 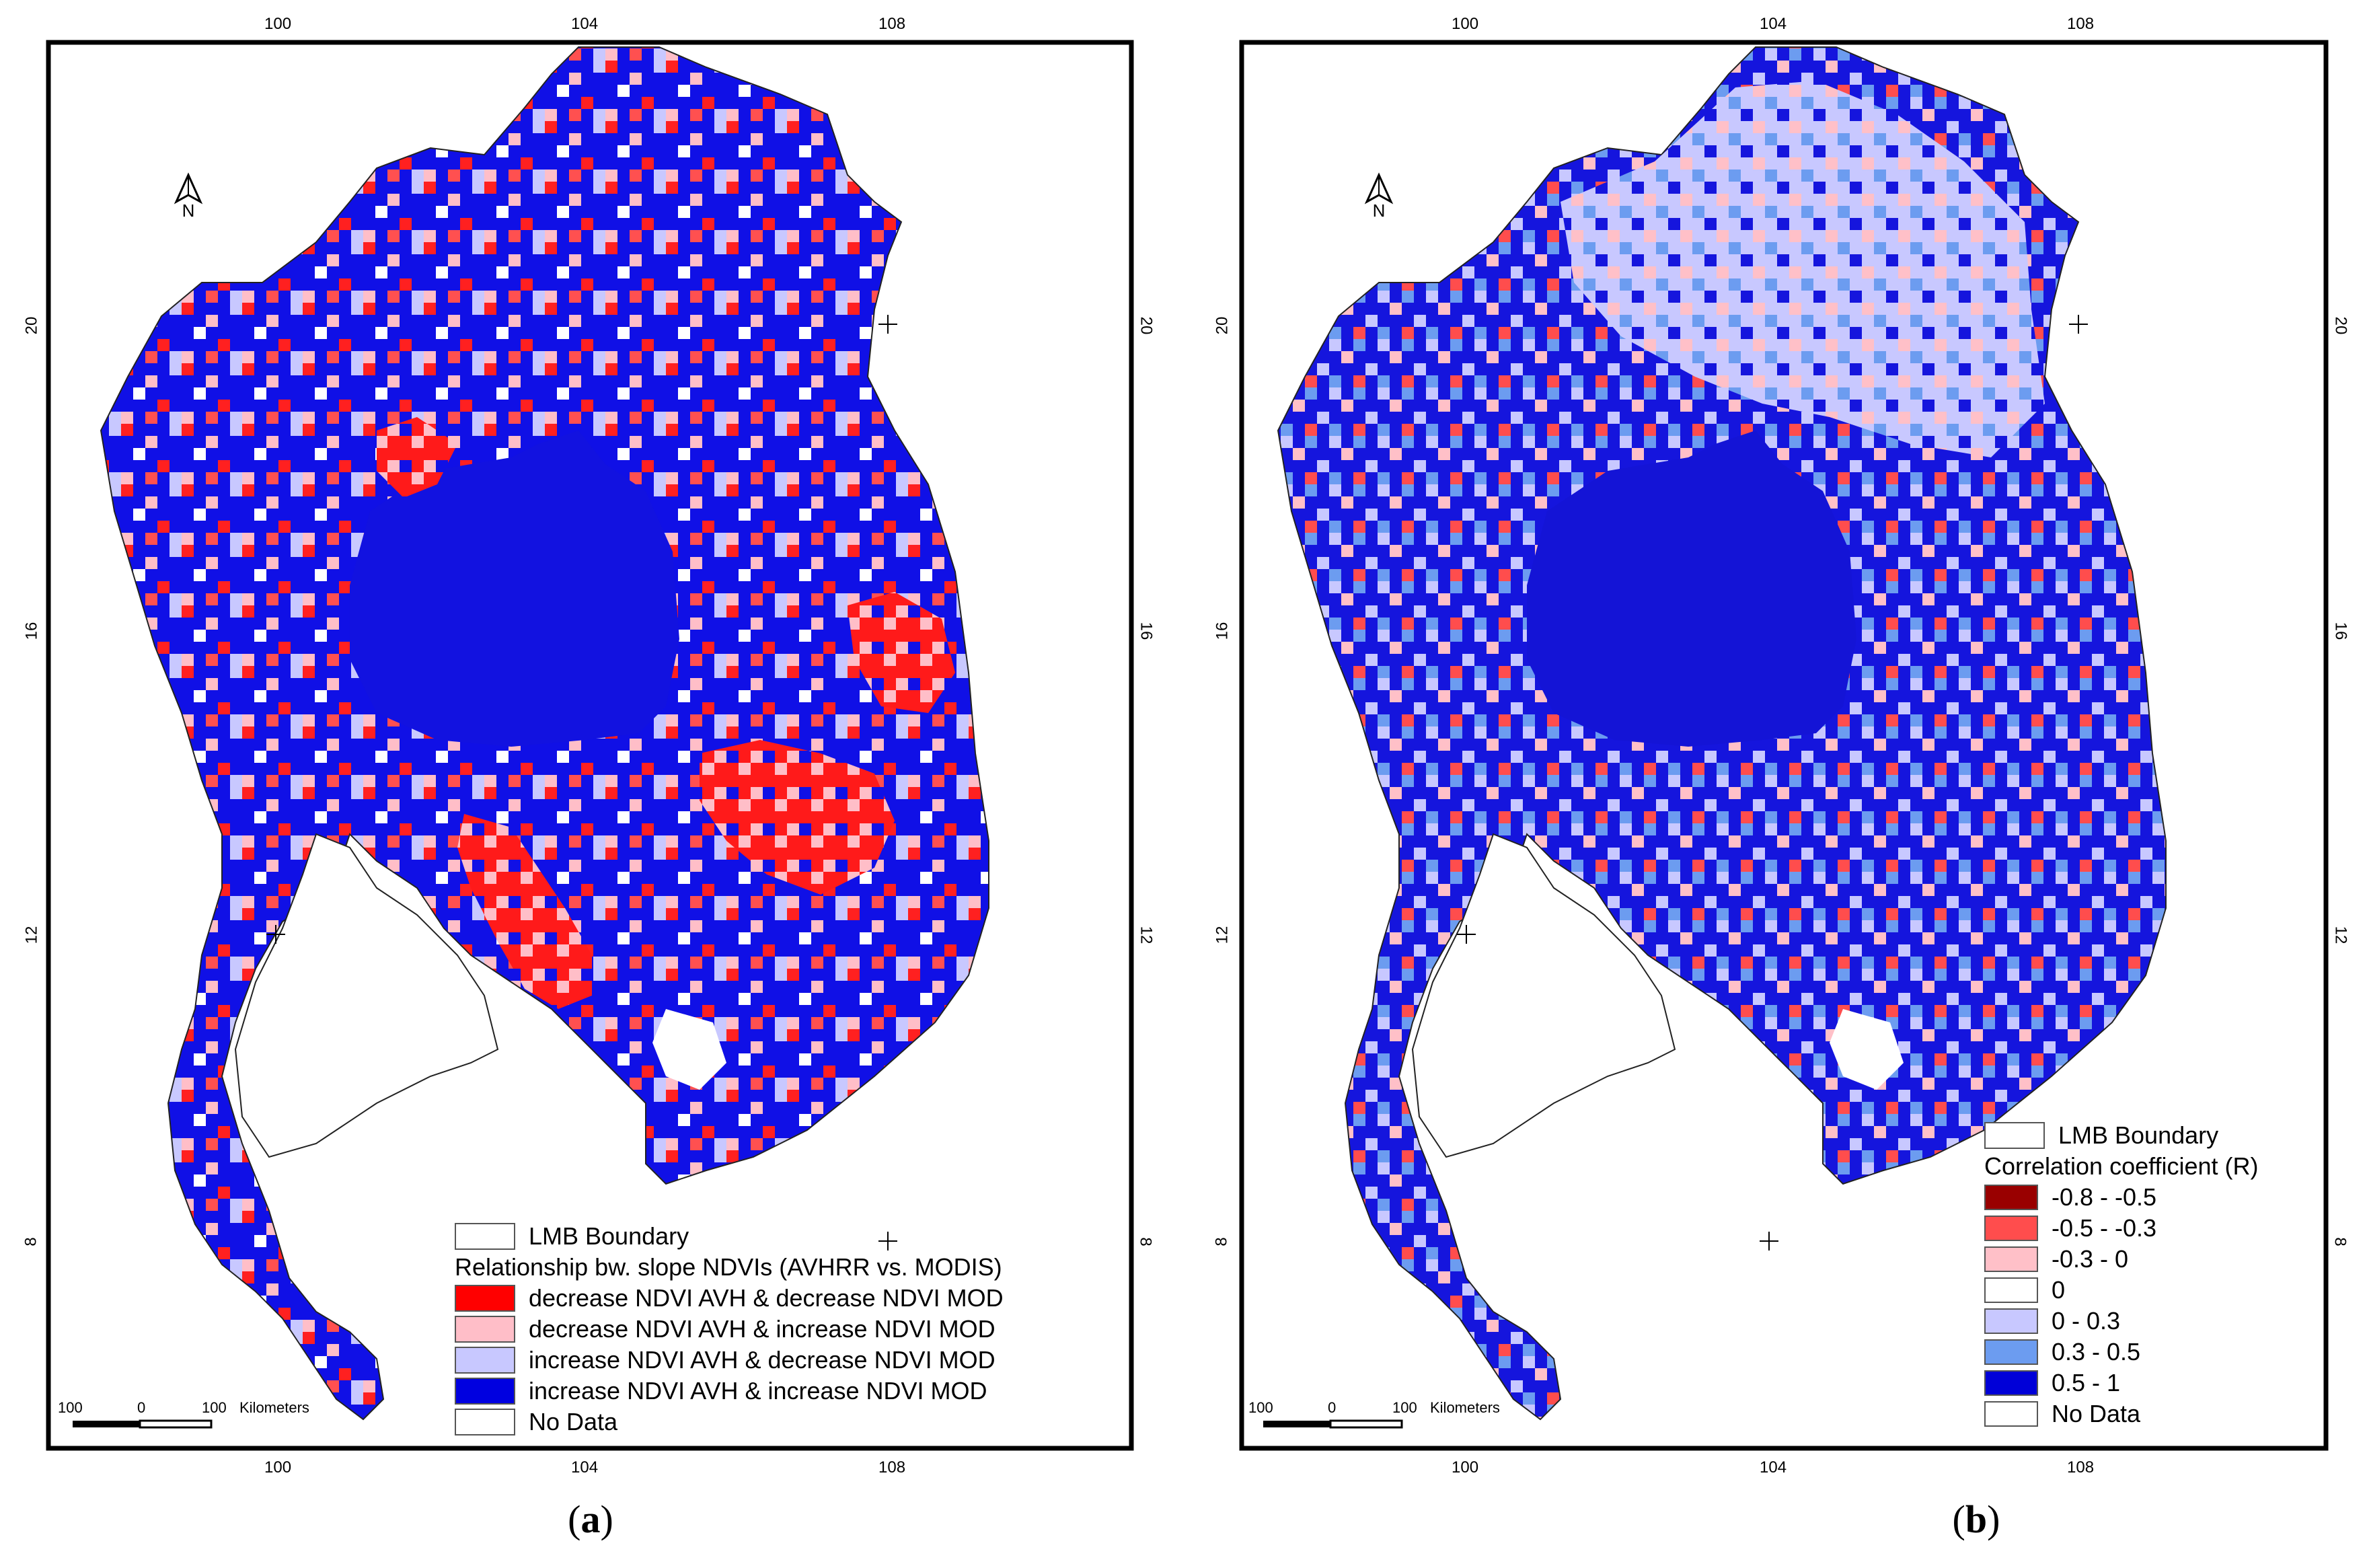 What do you see at coordinates (1333, 1424) in the screenshot?
I see `map-b-scale-bar` at bounding box center [1333, 1424].